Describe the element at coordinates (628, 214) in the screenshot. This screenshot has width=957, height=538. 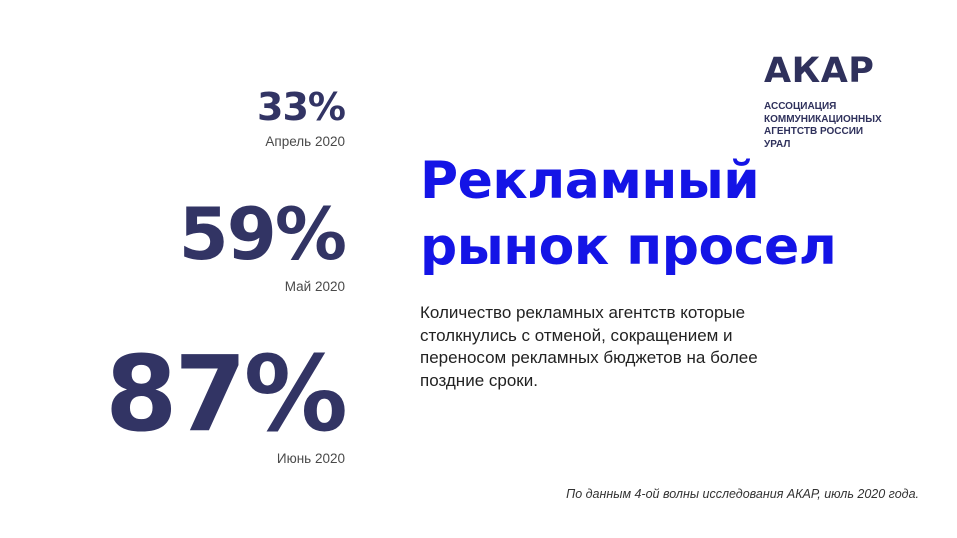
I see `headline: Рекламный рынок просел` at that location.